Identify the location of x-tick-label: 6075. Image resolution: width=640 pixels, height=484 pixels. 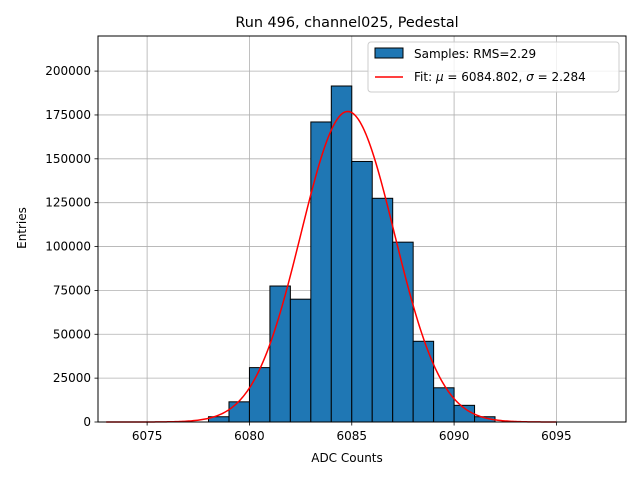
(147, 436).